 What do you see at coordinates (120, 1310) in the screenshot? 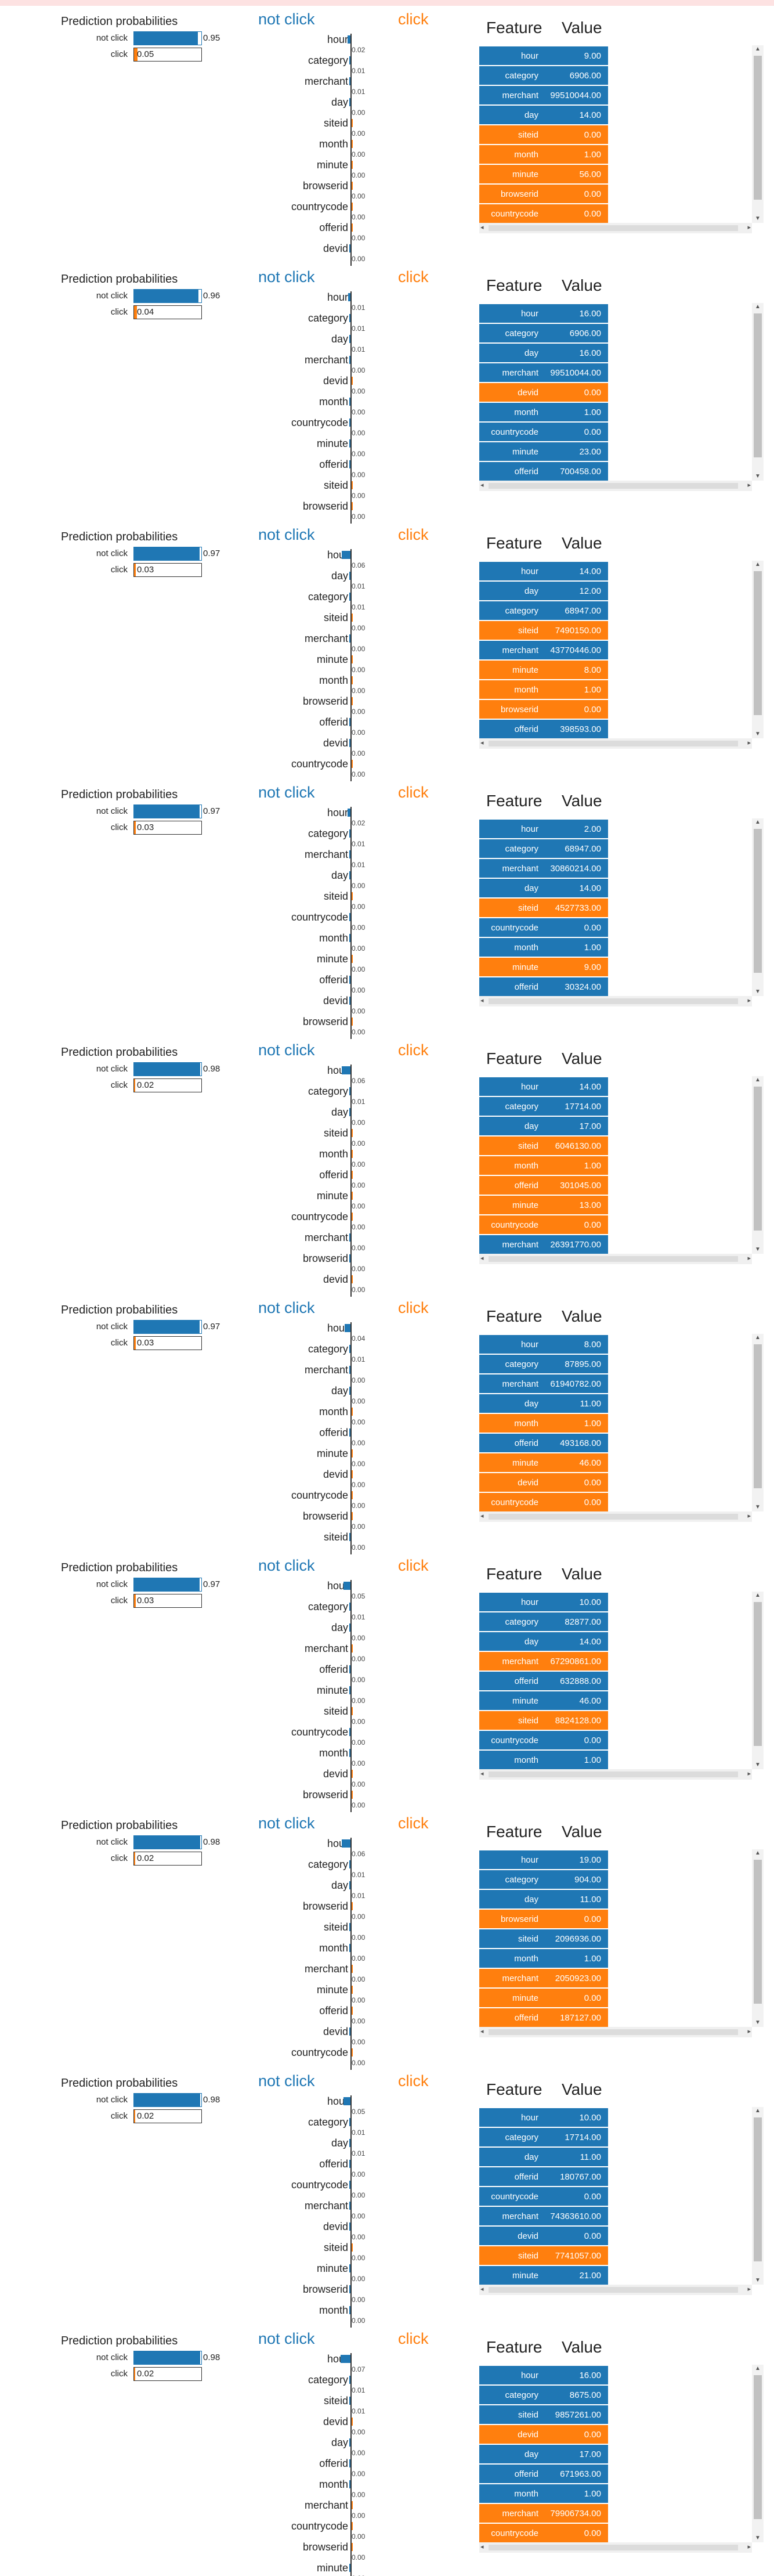
I see `prediction-probabilities-title: Prediction probabilities` at bounding box center [120, 1310].